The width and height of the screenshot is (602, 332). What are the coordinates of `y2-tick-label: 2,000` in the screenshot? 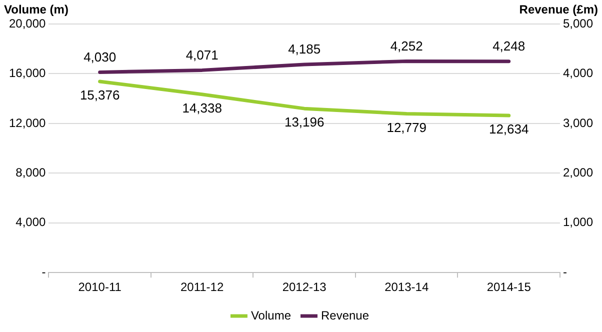 It's located at (578, 172).